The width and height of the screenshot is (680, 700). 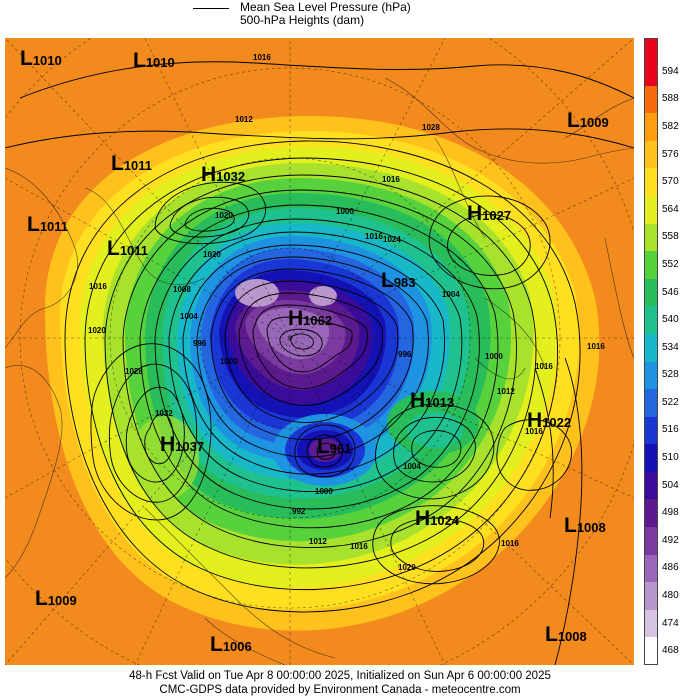 I want to click on height-band-480-east, so click(x=323, y=296).